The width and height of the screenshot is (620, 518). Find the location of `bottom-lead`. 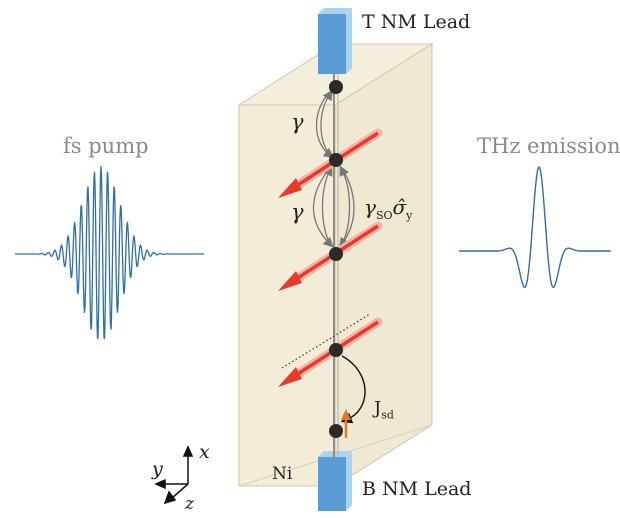

bottom-lead is located at coordinates (335, 481).